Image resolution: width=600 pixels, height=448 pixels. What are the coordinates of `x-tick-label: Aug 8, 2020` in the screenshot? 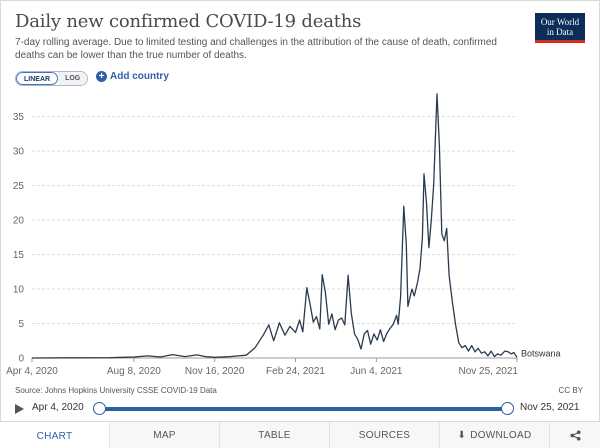 It's located at (134, 371).